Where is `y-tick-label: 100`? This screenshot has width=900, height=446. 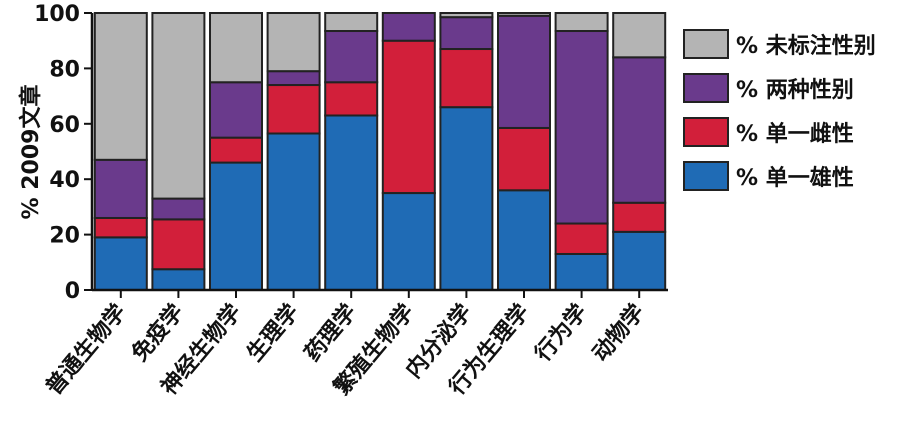
y-tick-label: 100 is located at coordinates (57, 14).